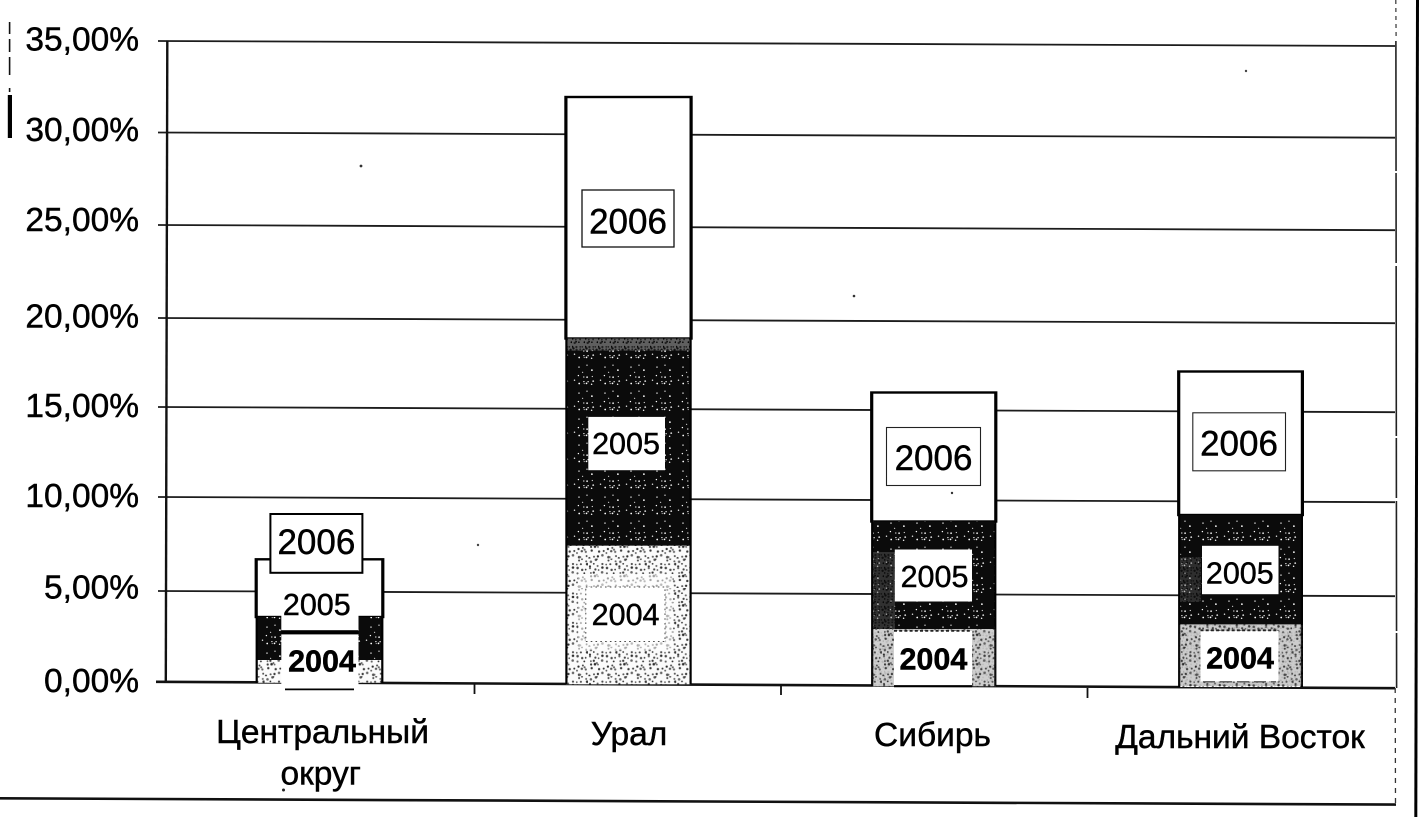 The height and width of the screenshot is (817, 1423). Describe the element at coordinates (932, 735) in the screenshot. I see `svg-text: Сибирь` at that location.